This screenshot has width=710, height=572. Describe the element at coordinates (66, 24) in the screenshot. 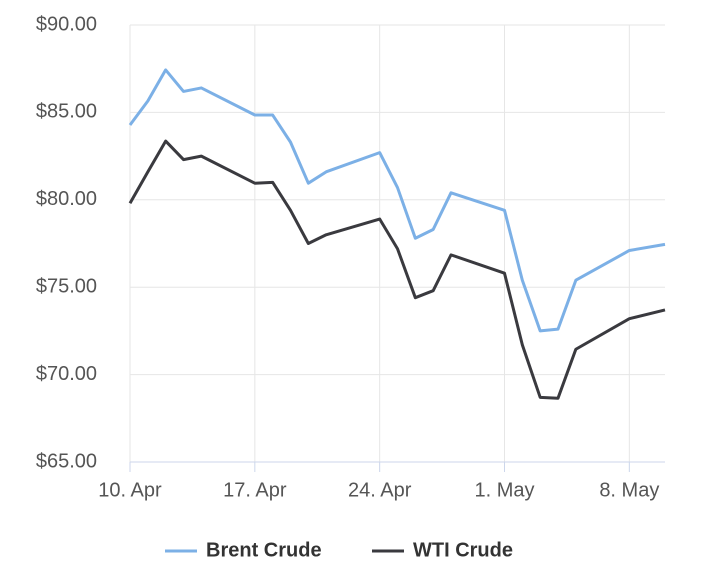

I see `y-tick-label: $90.00` at that location.